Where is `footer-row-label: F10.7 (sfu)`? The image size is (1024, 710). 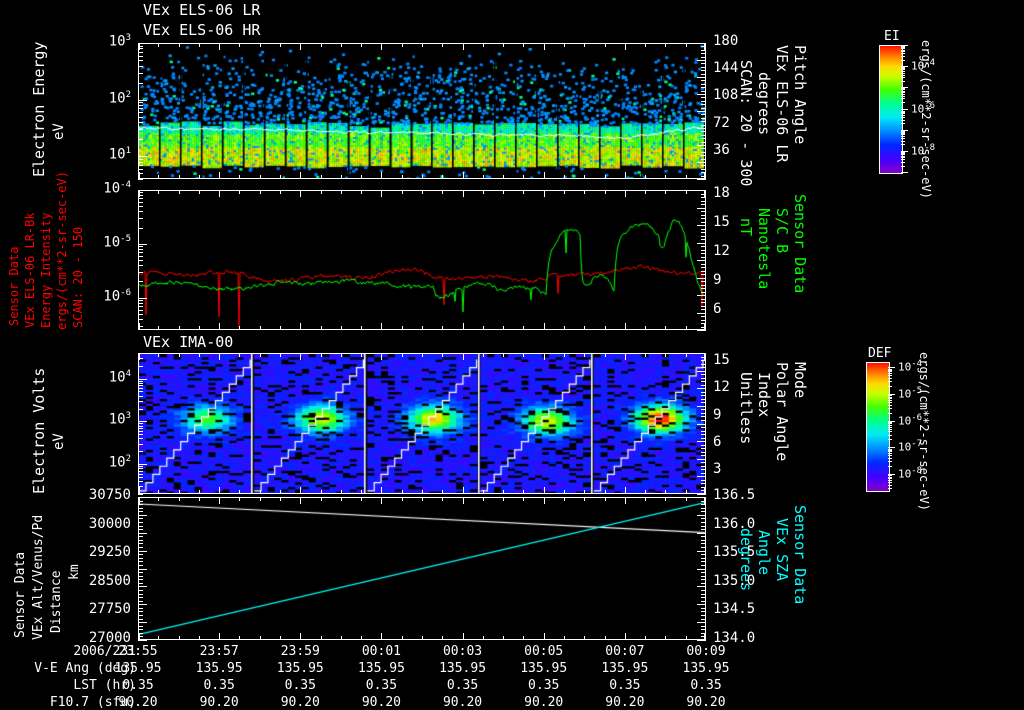 footer-row-label: F10.7 (sfu) is located at coordinates (92, 702).